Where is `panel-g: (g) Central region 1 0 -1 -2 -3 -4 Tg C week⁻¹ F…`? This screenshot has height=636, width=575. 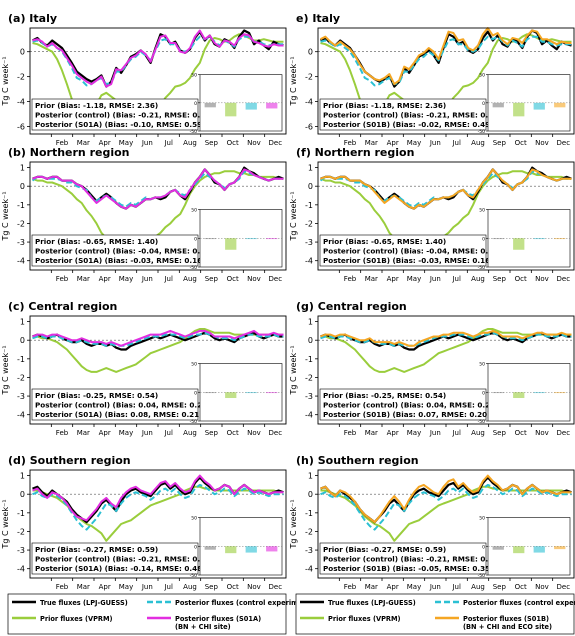
panel-g: (g) Central region 1 0 -1 -2 -3 -4 Tg C week⁻¹ F… is located at coordinates (432, 368).